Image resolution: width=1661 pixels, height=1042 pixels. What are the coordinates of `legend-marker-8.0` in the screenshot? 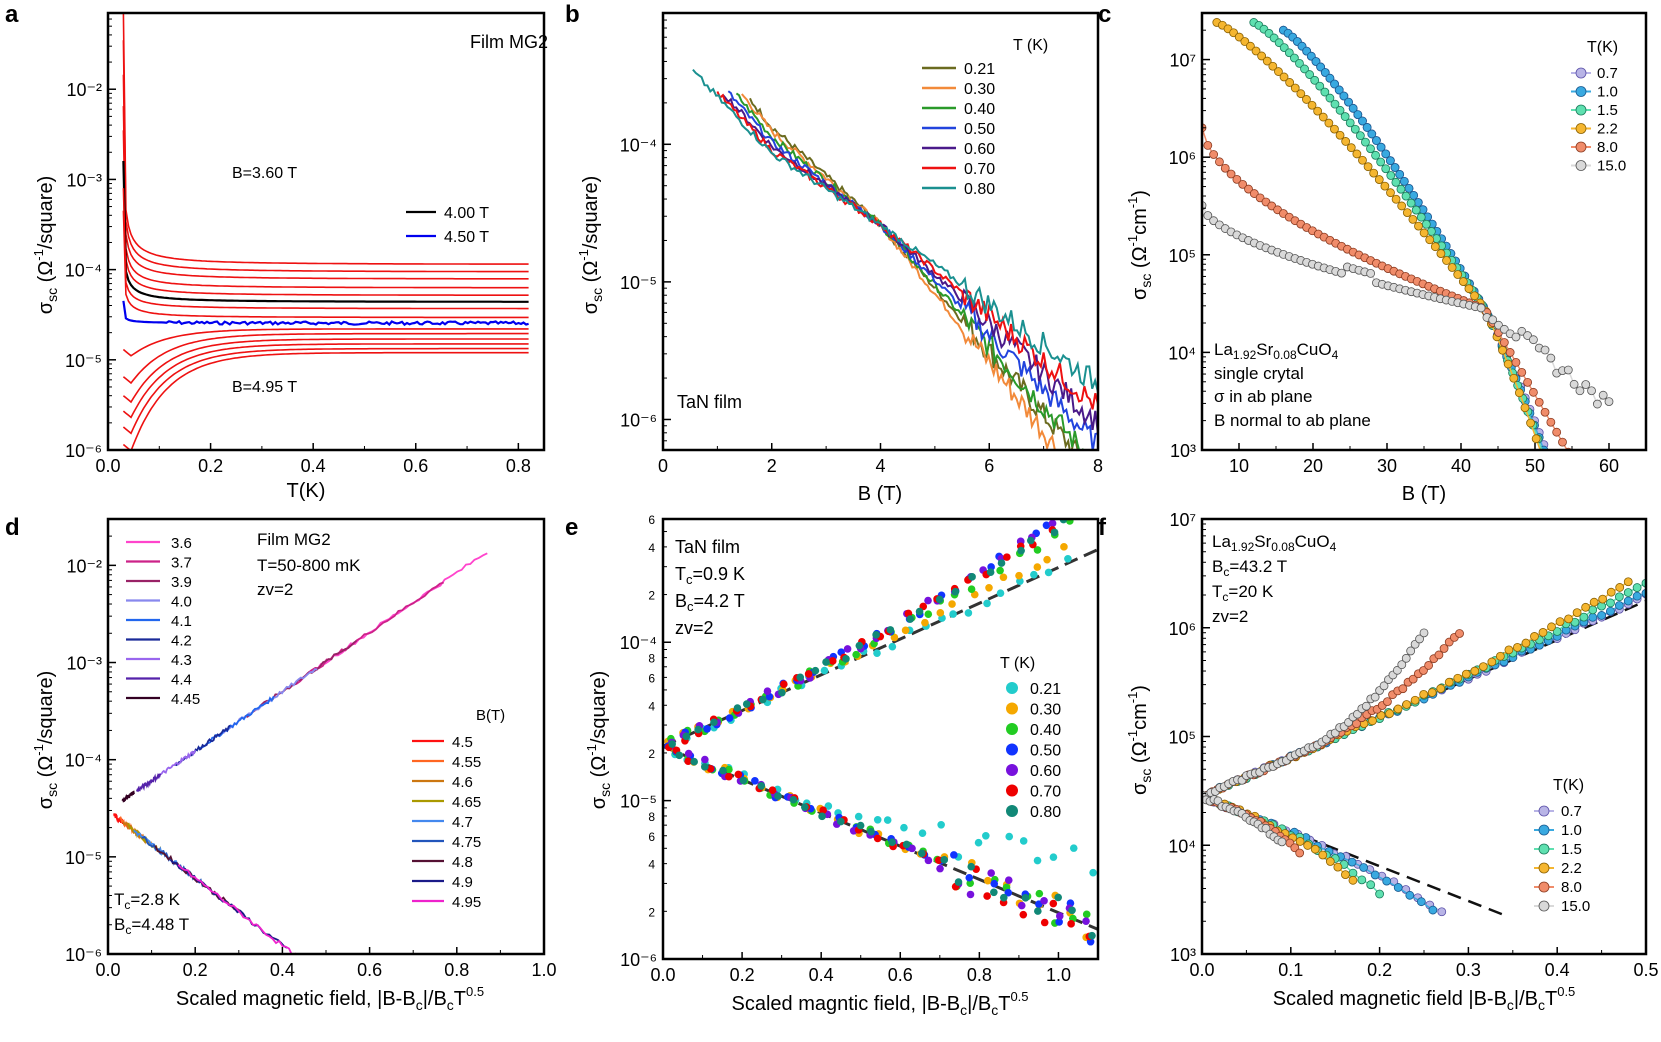 It's located at (1581, 147).